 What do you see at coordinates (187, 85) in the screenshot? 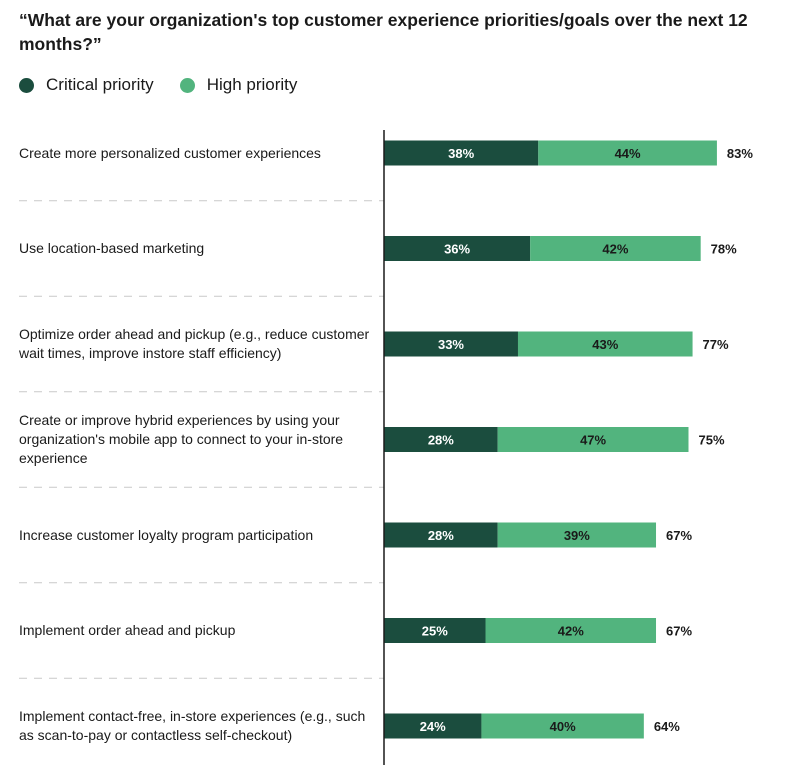
I see `legend-swatch-high` at bounding box center [187, 85].